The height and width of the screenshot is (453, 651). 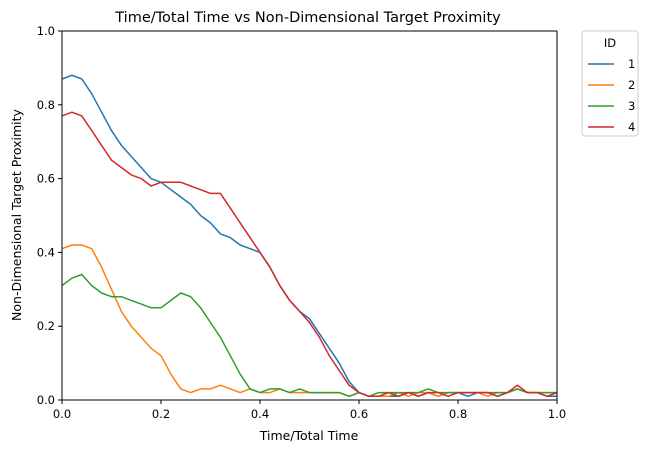 I want to click on y-tick-label: 0.4, so click(x=46, y=252).